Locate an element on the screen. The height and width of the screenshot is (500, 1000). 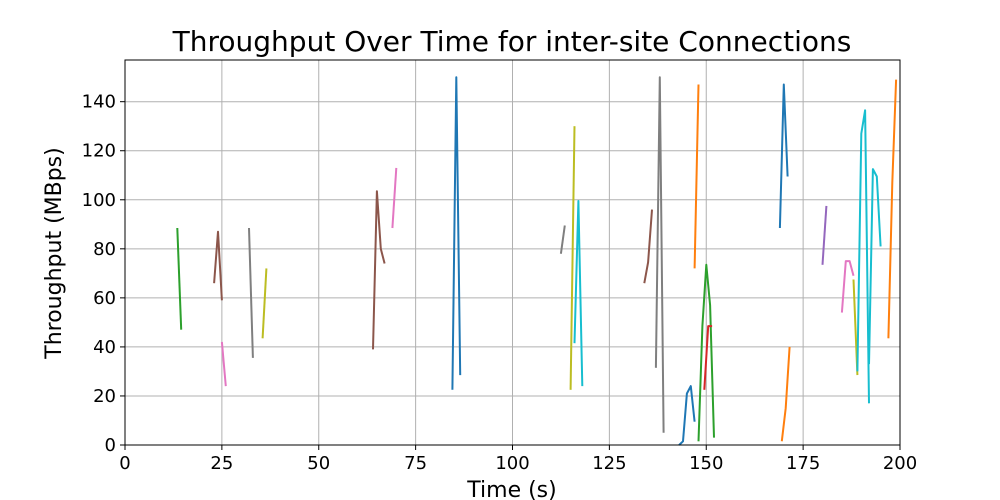
y-tick-label: 40 is located at coordinates (104, 347).